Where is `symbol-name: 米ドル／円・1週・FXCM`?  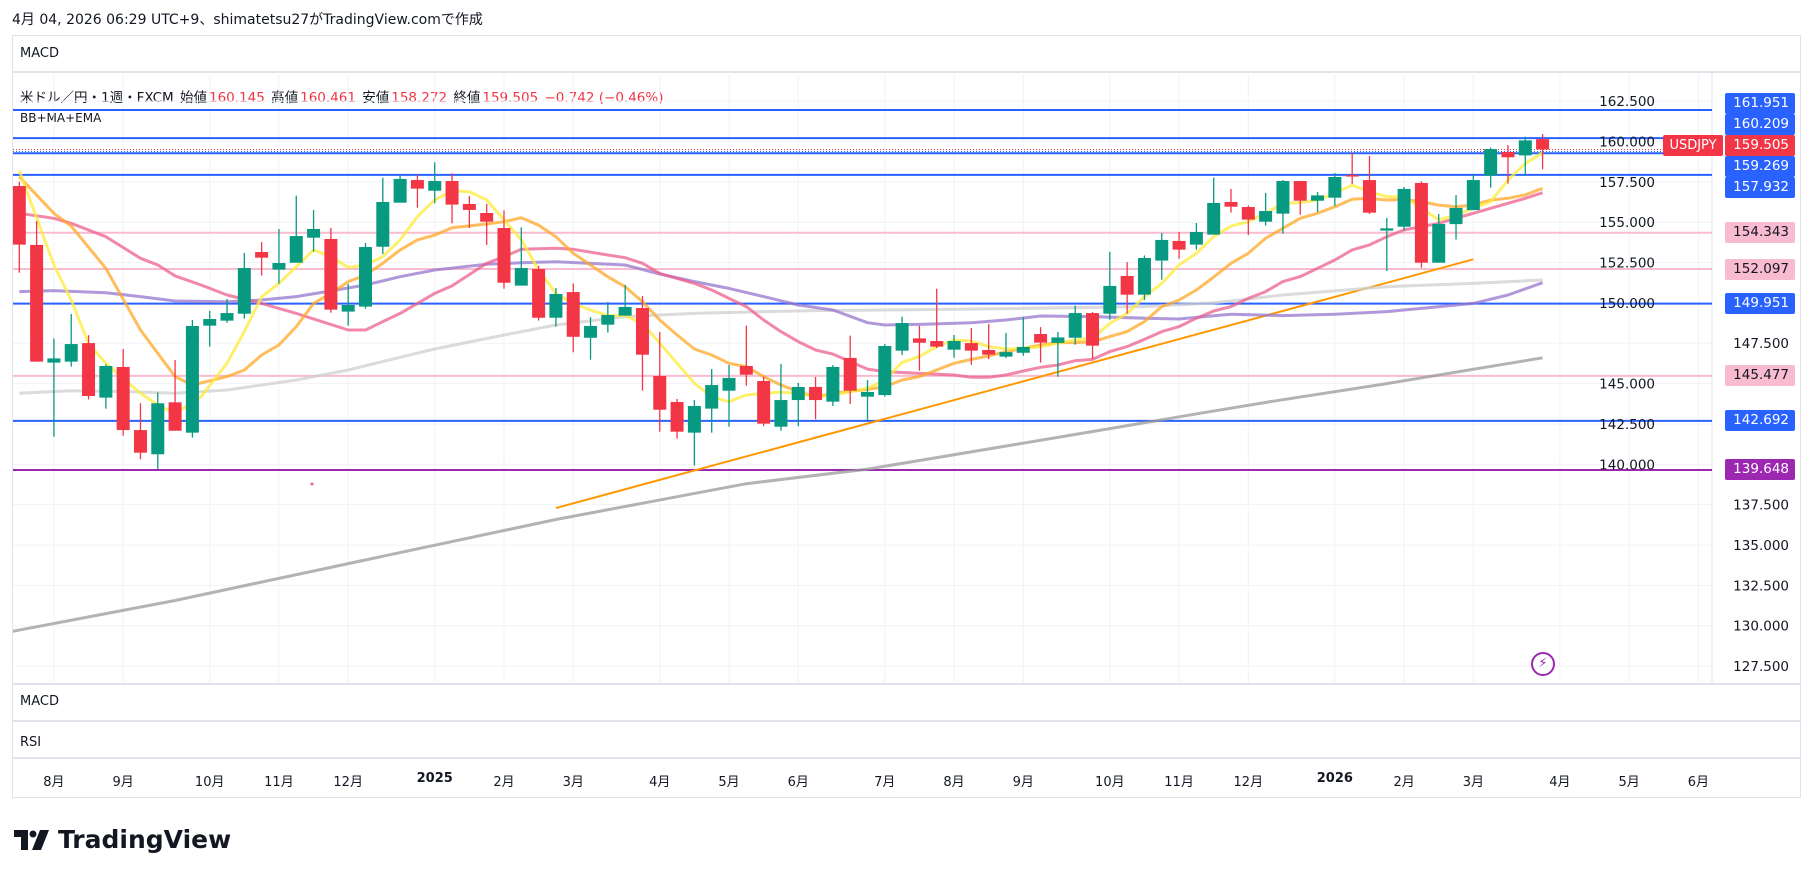 symbol-name: 米ドル／円・1週・FXCM is located at coordinates (97, 98).